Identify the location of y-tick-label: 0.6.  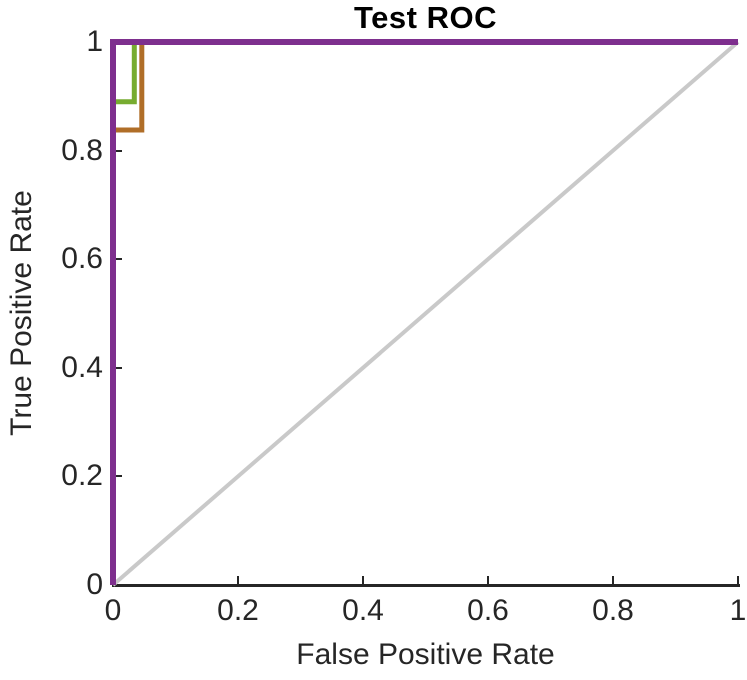
(82, 259).